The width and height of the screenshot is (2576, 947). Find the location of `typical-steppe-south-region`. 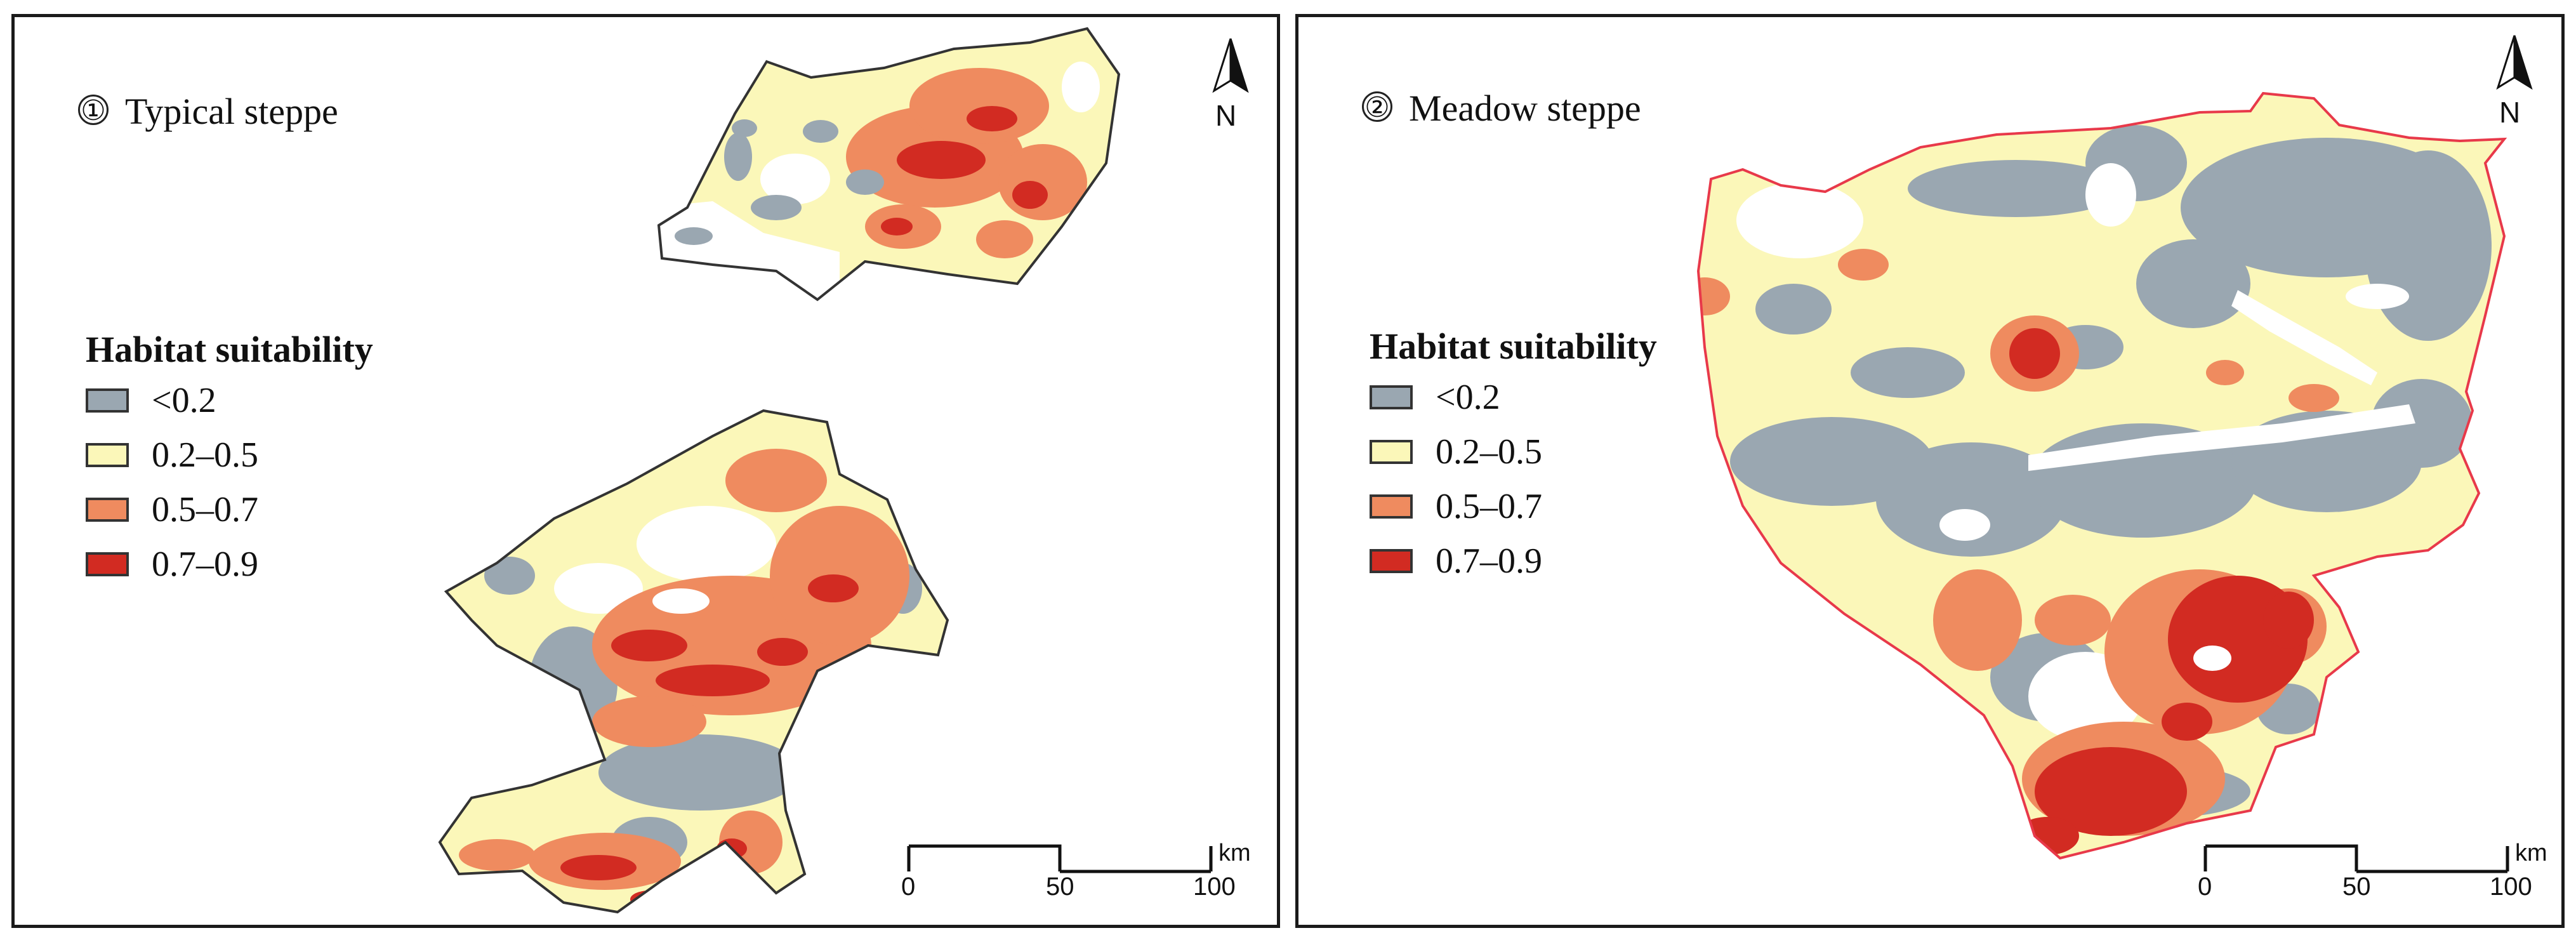

typical-steppe-south-region is located at coordinates (694, 662).